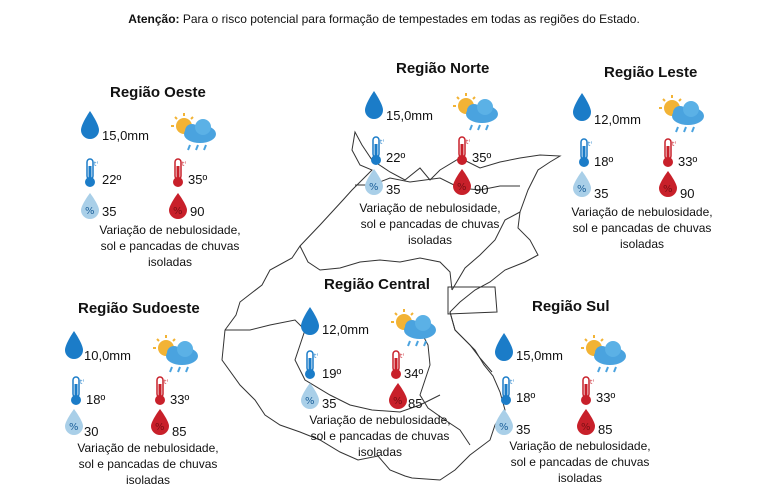  Describe the element at coordinates (139, 308) in the screenshot. I see `region-name: Região Sudoeste` at that location.